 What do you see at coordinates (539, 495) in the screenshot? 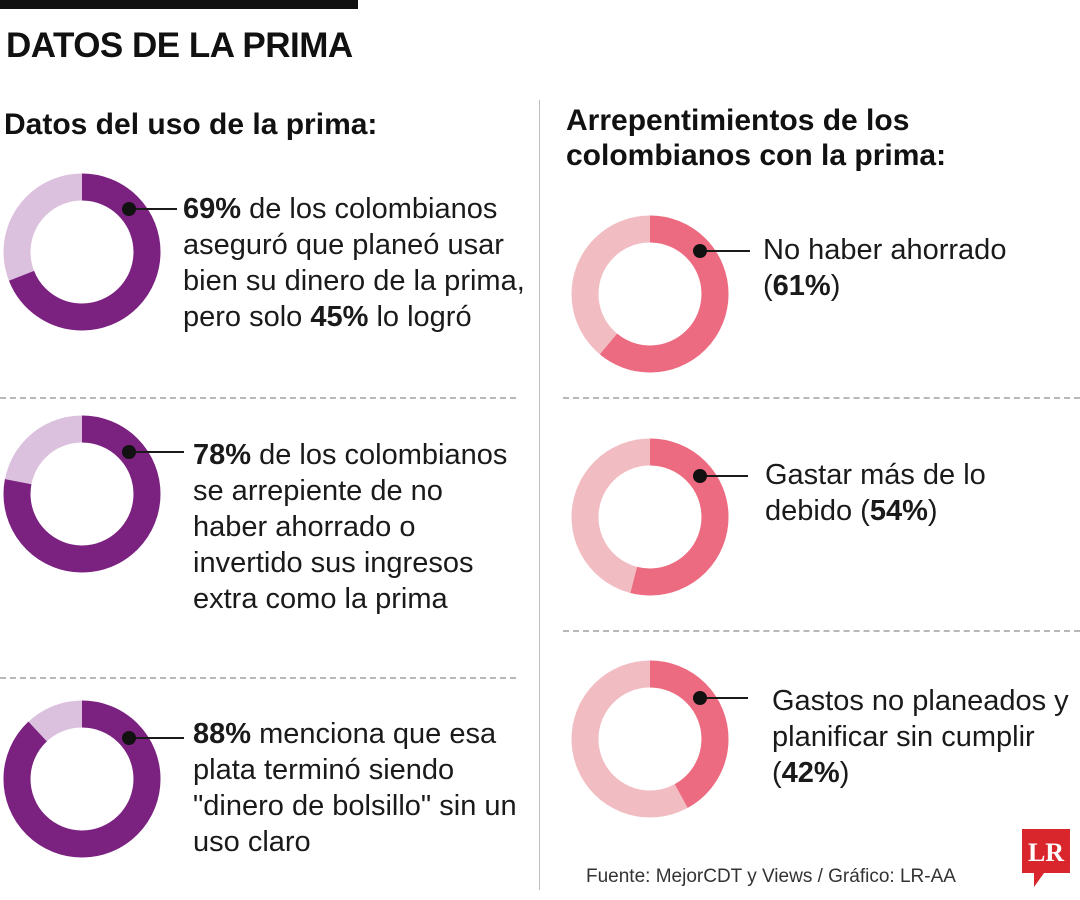
I see `column-divider` at bounding box center [539, 495].